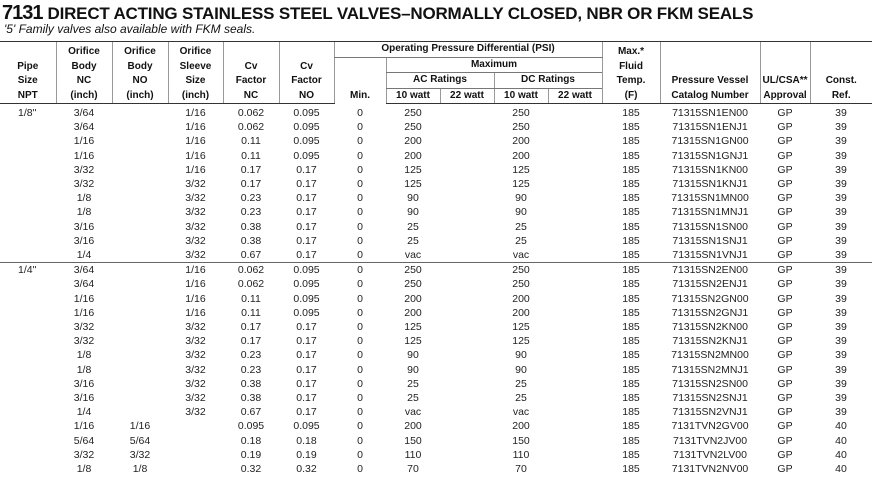 This screenshot has height=479, width=874. Describe the element at coordinates (521, 284) in the screenshot. I see `cell: 250` at that location.